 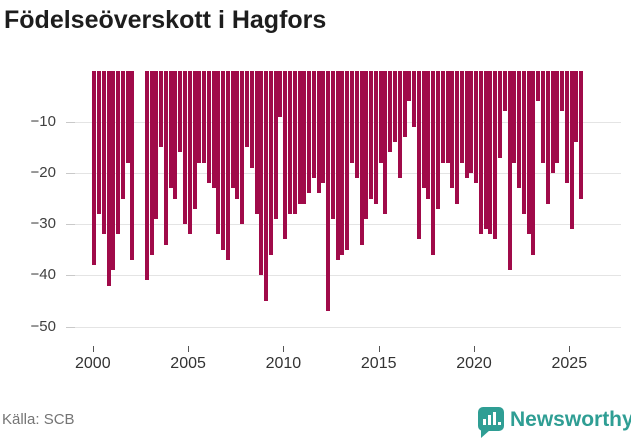 I want to click on x-axis-label: 2000, so click(x=93, y=363).